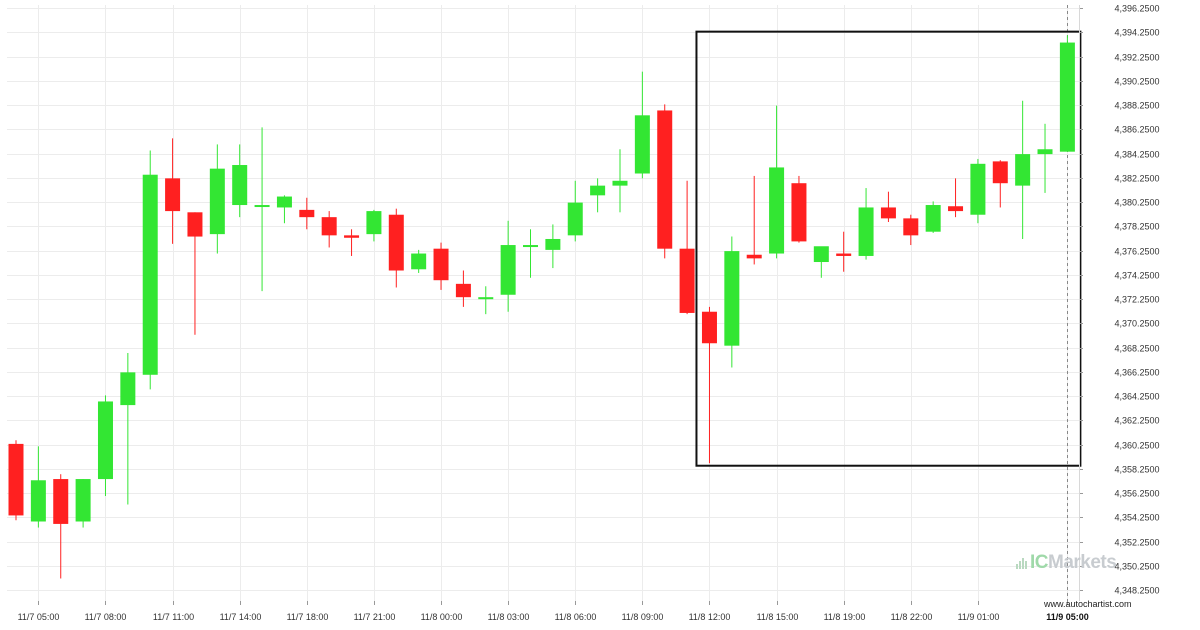 Image resolution: width=1200 pixels, height=630 pixels. Describe the element at coordinates (1136, 421) in the screenshot. I see `y-tick-label: 4,362.2500` at that location.